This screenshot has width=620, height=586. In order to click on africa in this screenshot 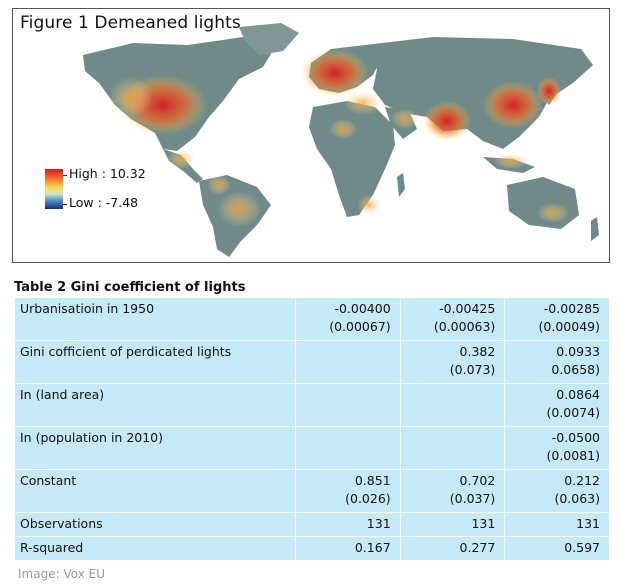, I will do `click(352, 159)`.